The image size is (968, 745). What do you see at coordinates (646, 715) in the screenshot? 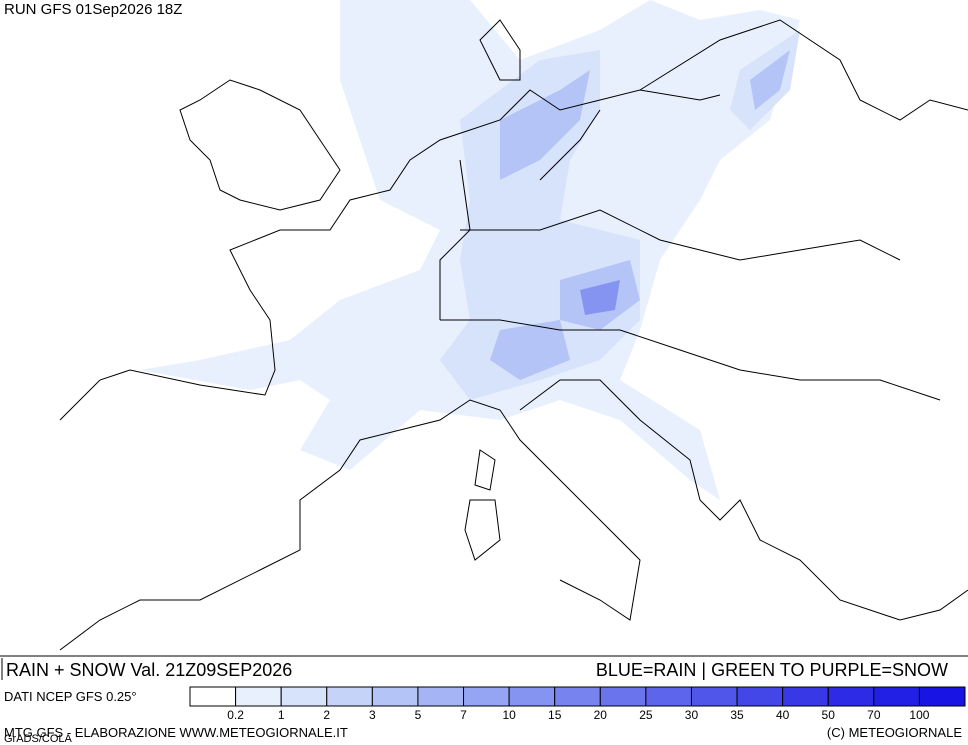
I see `colorbar-label: 25` at bounding box center [646, 715].